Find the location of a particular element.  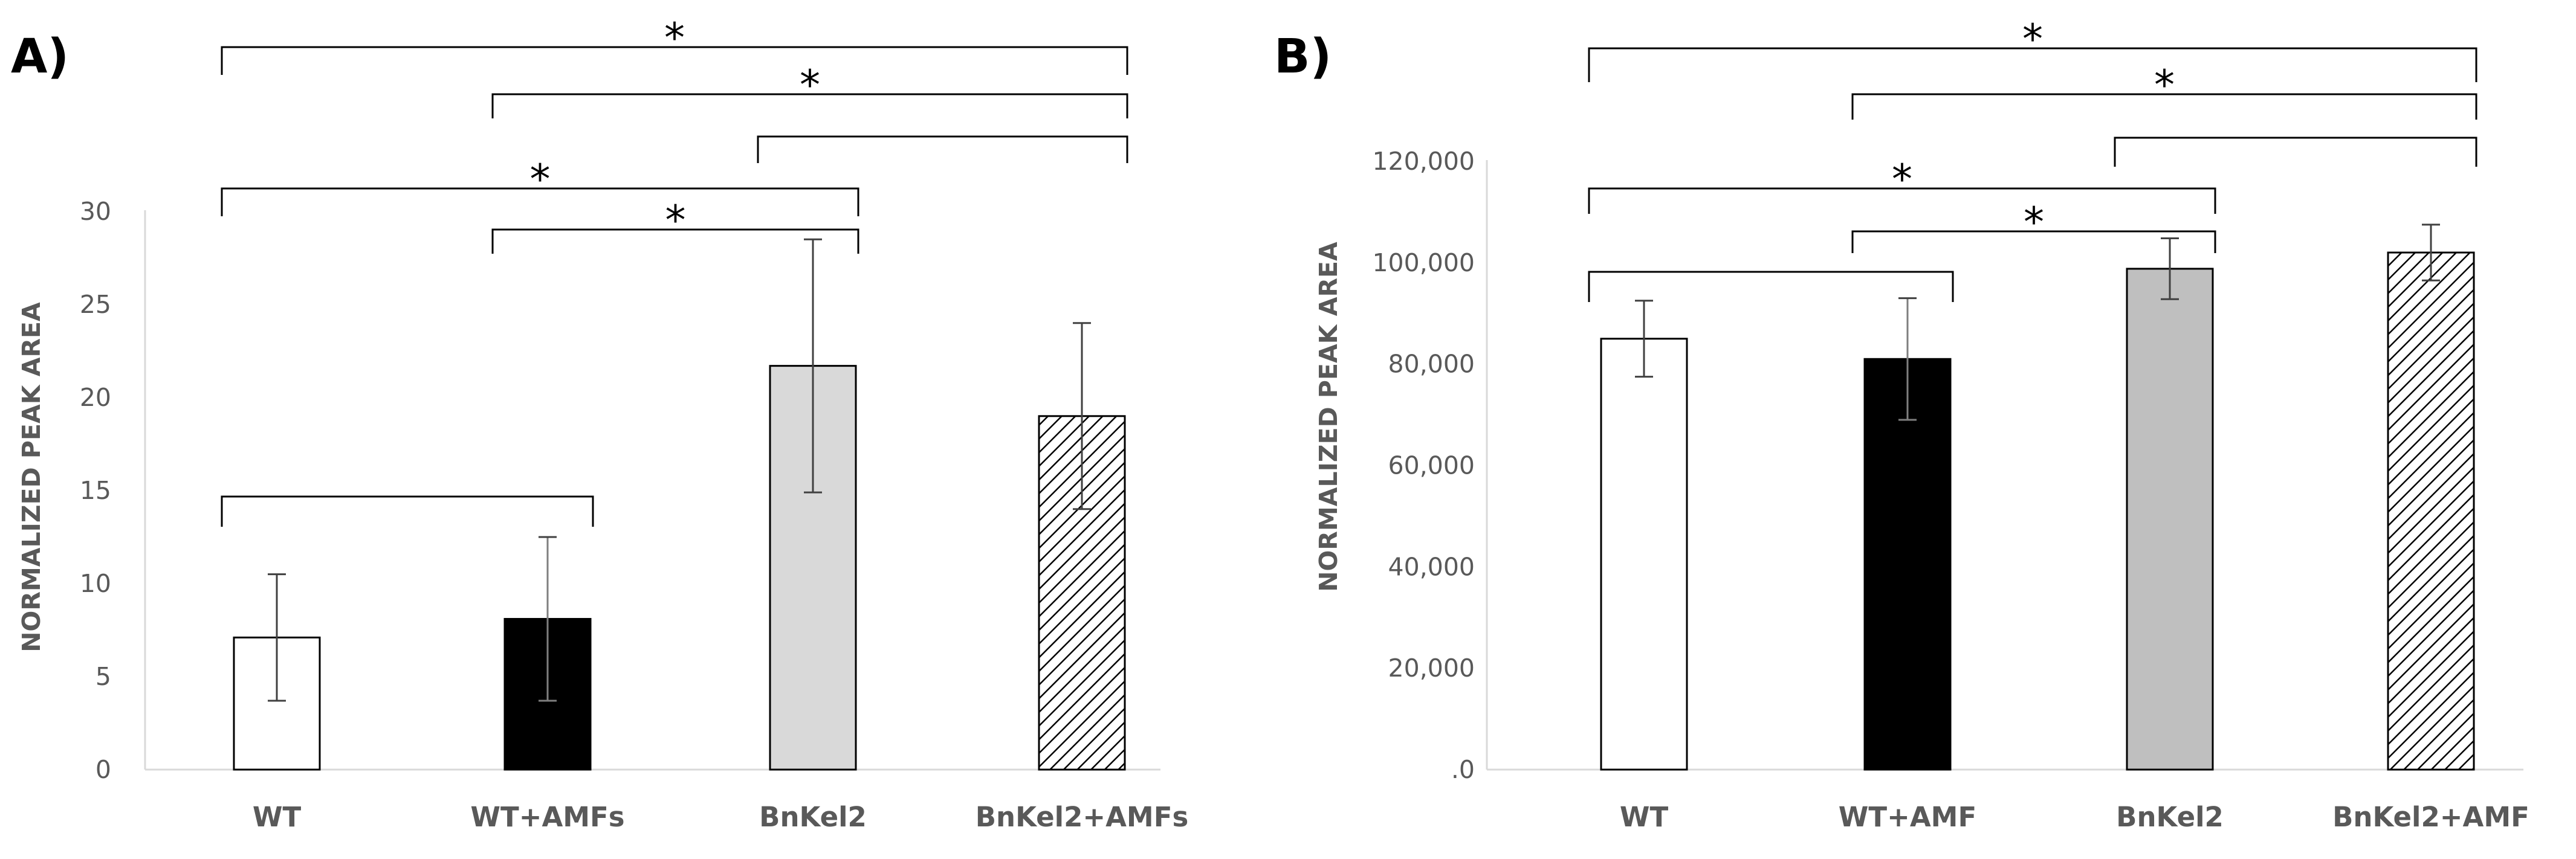

category-label: BnKel2+AMF is located at coordinates (2430, 817).